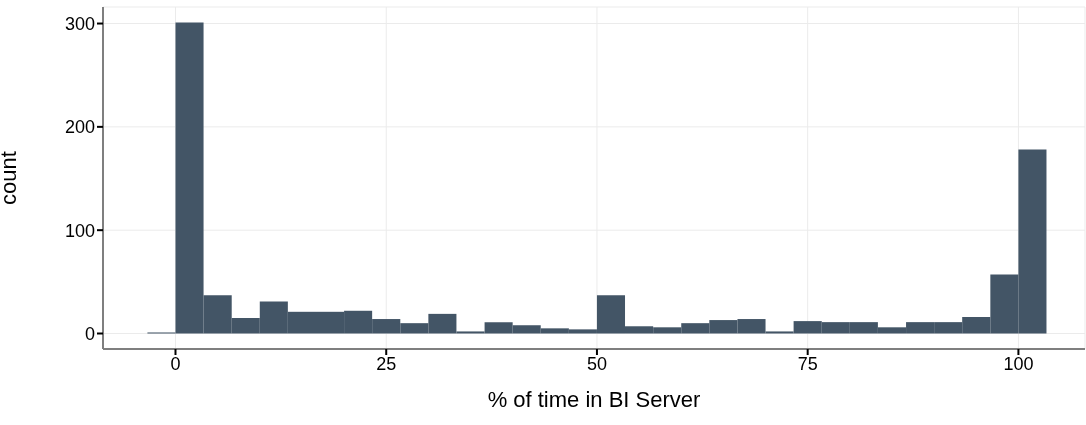  I want to click on y-tick-label: 200, so click(79, 127).